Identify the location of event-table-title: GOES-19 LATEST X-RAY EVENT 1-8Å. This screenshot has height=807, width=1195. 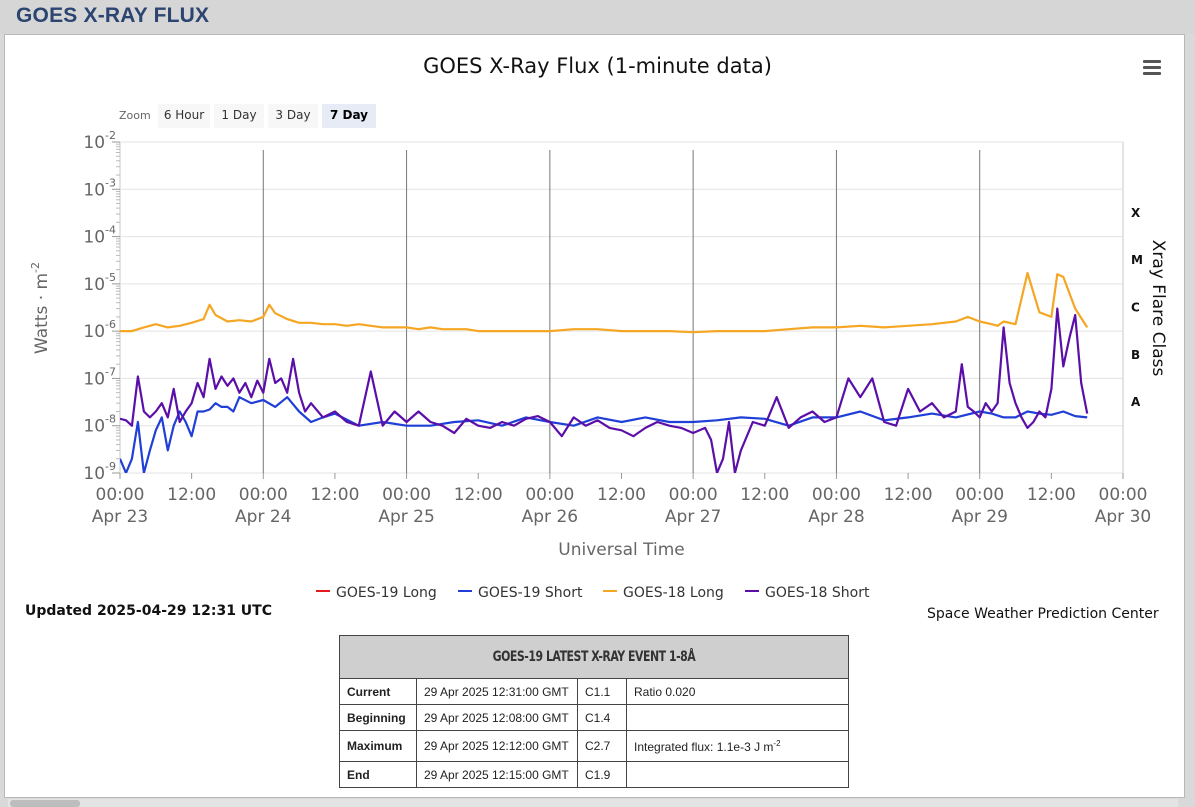
(594, 657).